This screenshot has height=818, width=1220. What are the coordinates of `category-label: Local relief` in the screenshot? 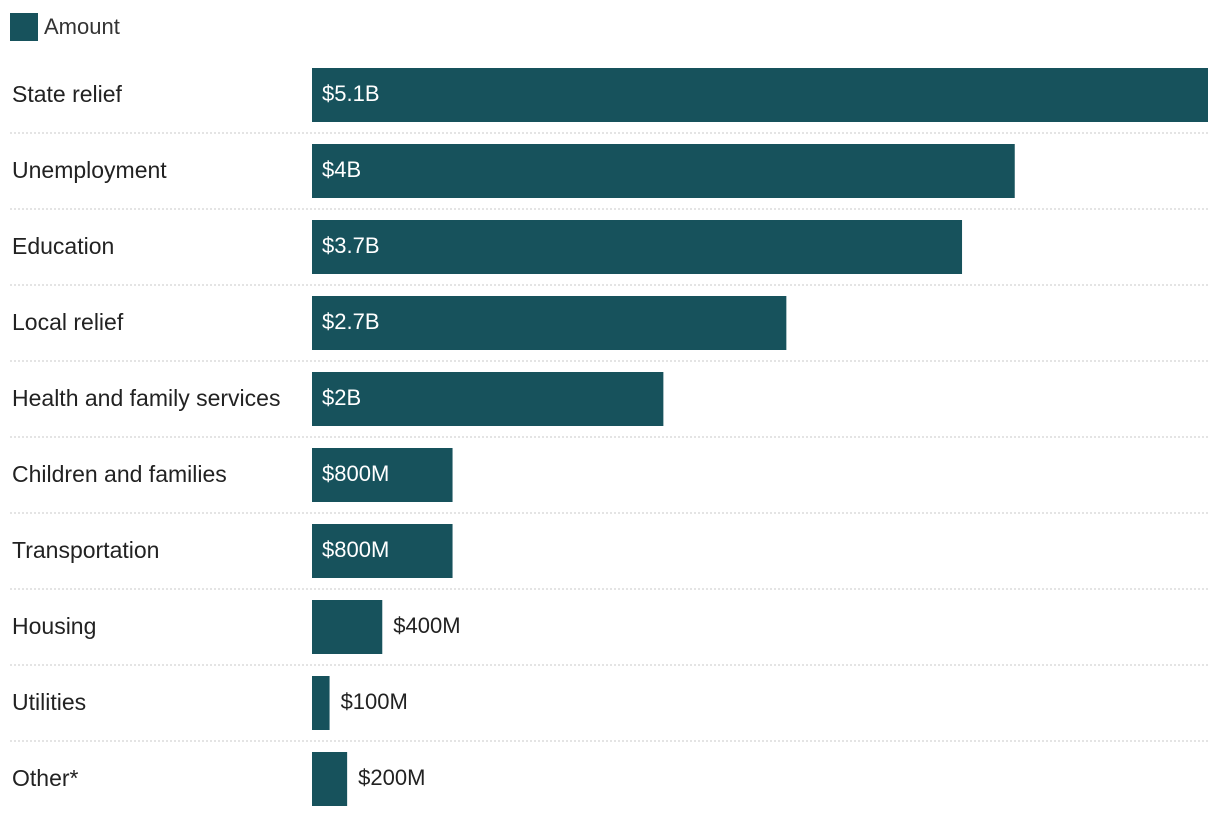 It's located at (68, 322).